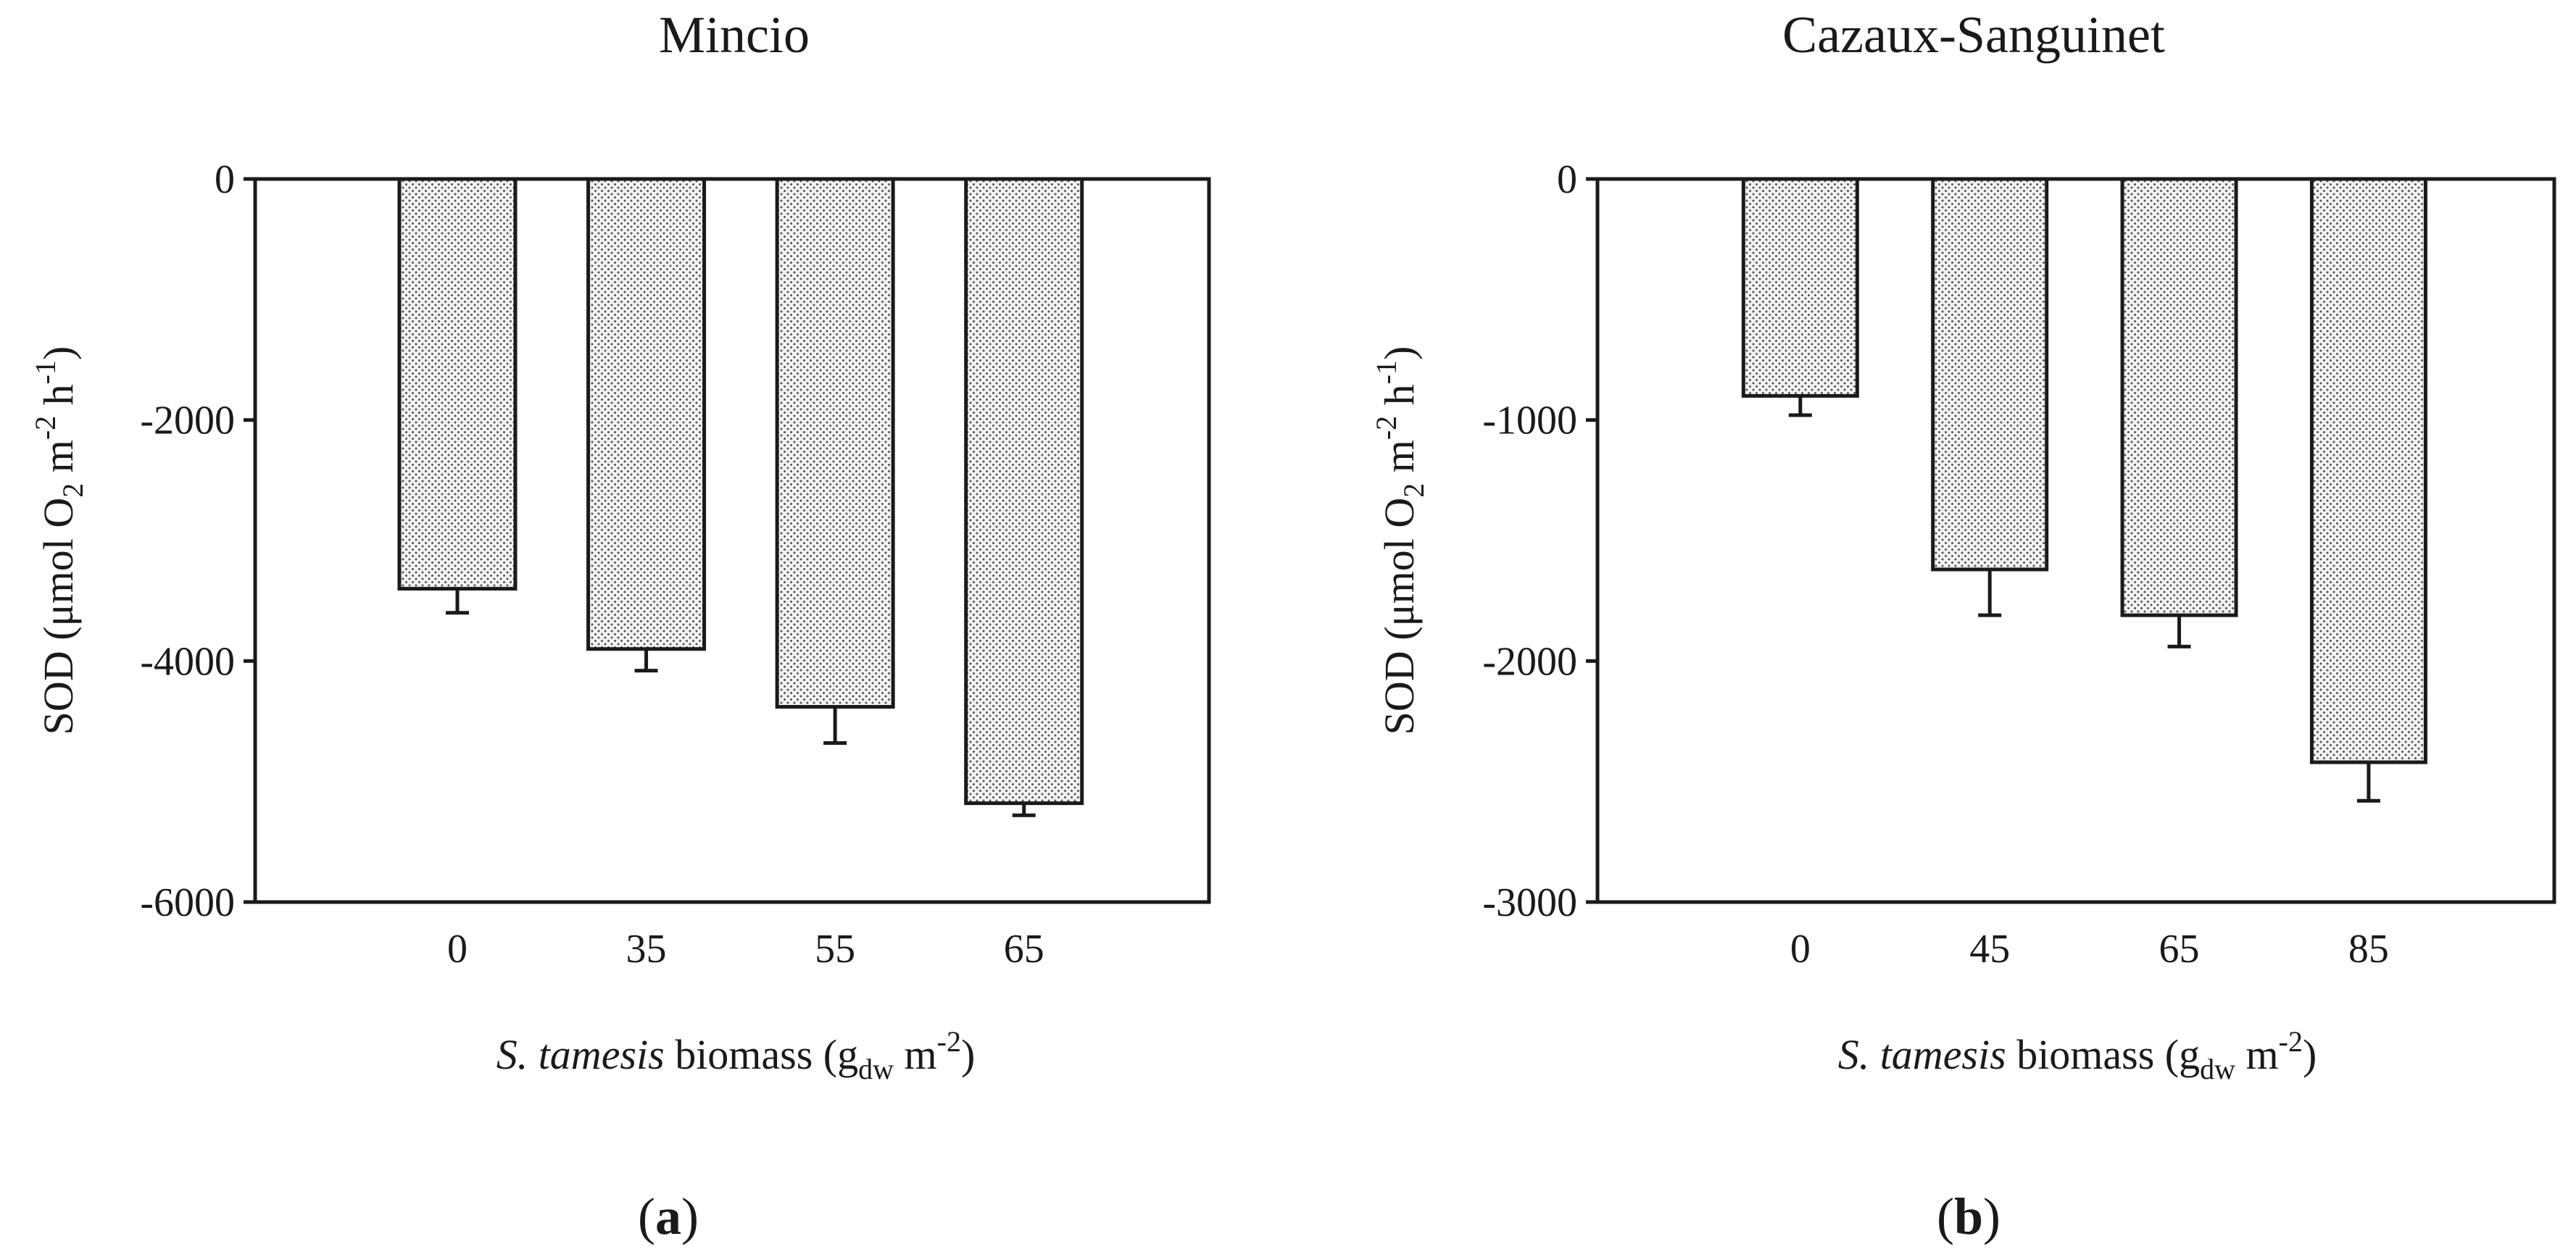 The image size is (2576, 1252). Describe the element at coordinates (187, 661) in the screenshot. I see `y-tick-label: -4000` at that location.